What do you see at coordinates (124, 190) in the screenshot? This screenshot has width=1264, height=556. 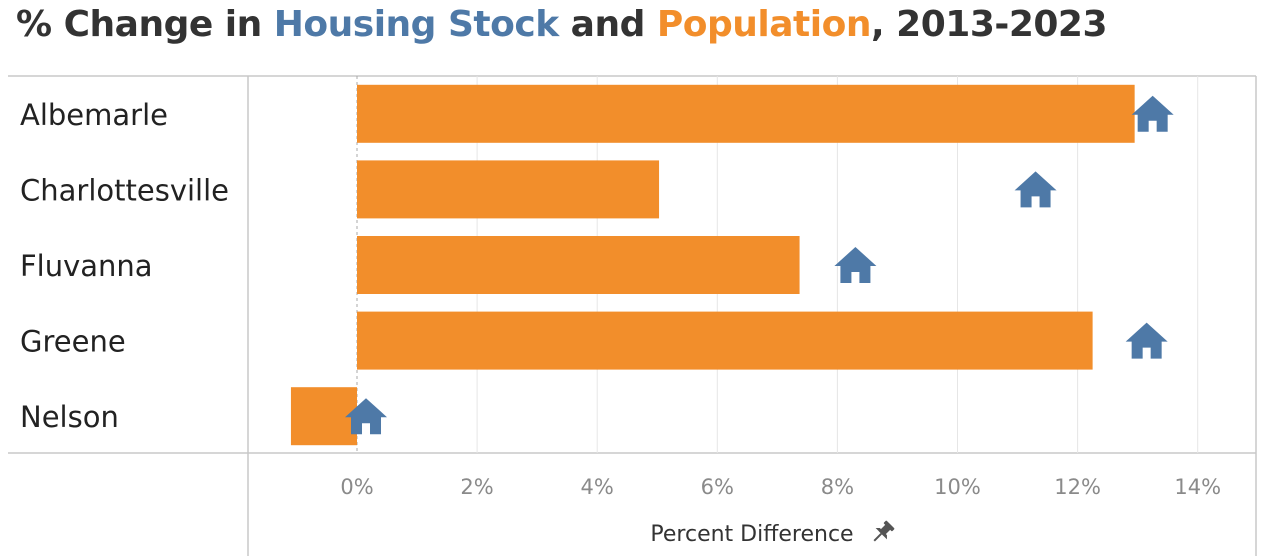 I see `row-label: Charlottesville` at bounding box center [124, 190].